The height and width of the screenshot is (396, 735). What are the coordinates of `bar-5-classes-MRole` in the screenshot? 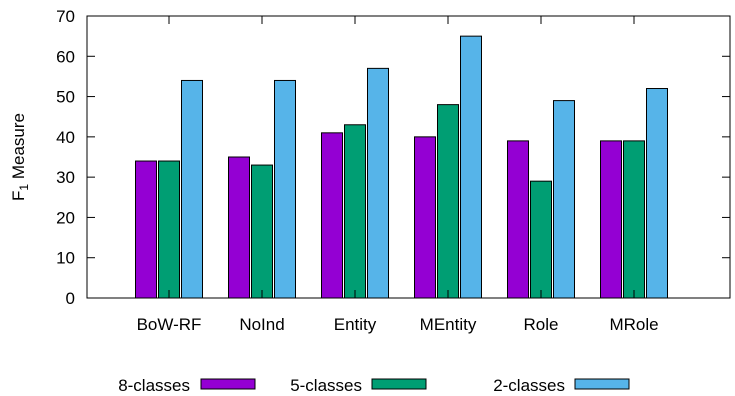 It's located at (634, 219).